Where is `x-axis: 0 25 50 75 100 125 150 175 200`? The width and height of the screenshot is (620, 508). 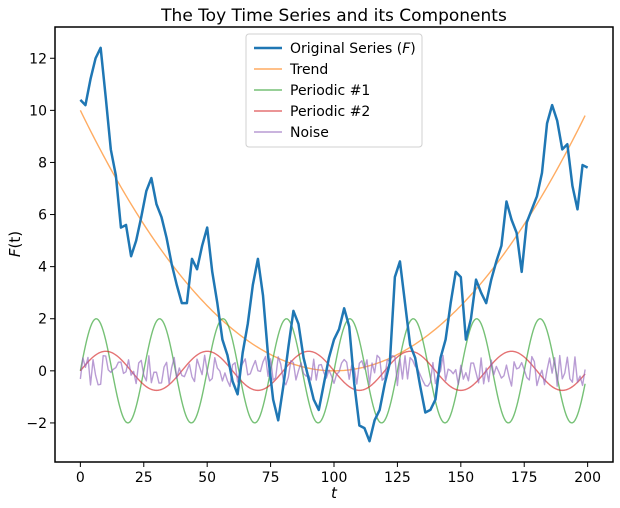
x-axis: 0 25 50 75 100 125 150 175 200 is located at coordinates (338, 474).